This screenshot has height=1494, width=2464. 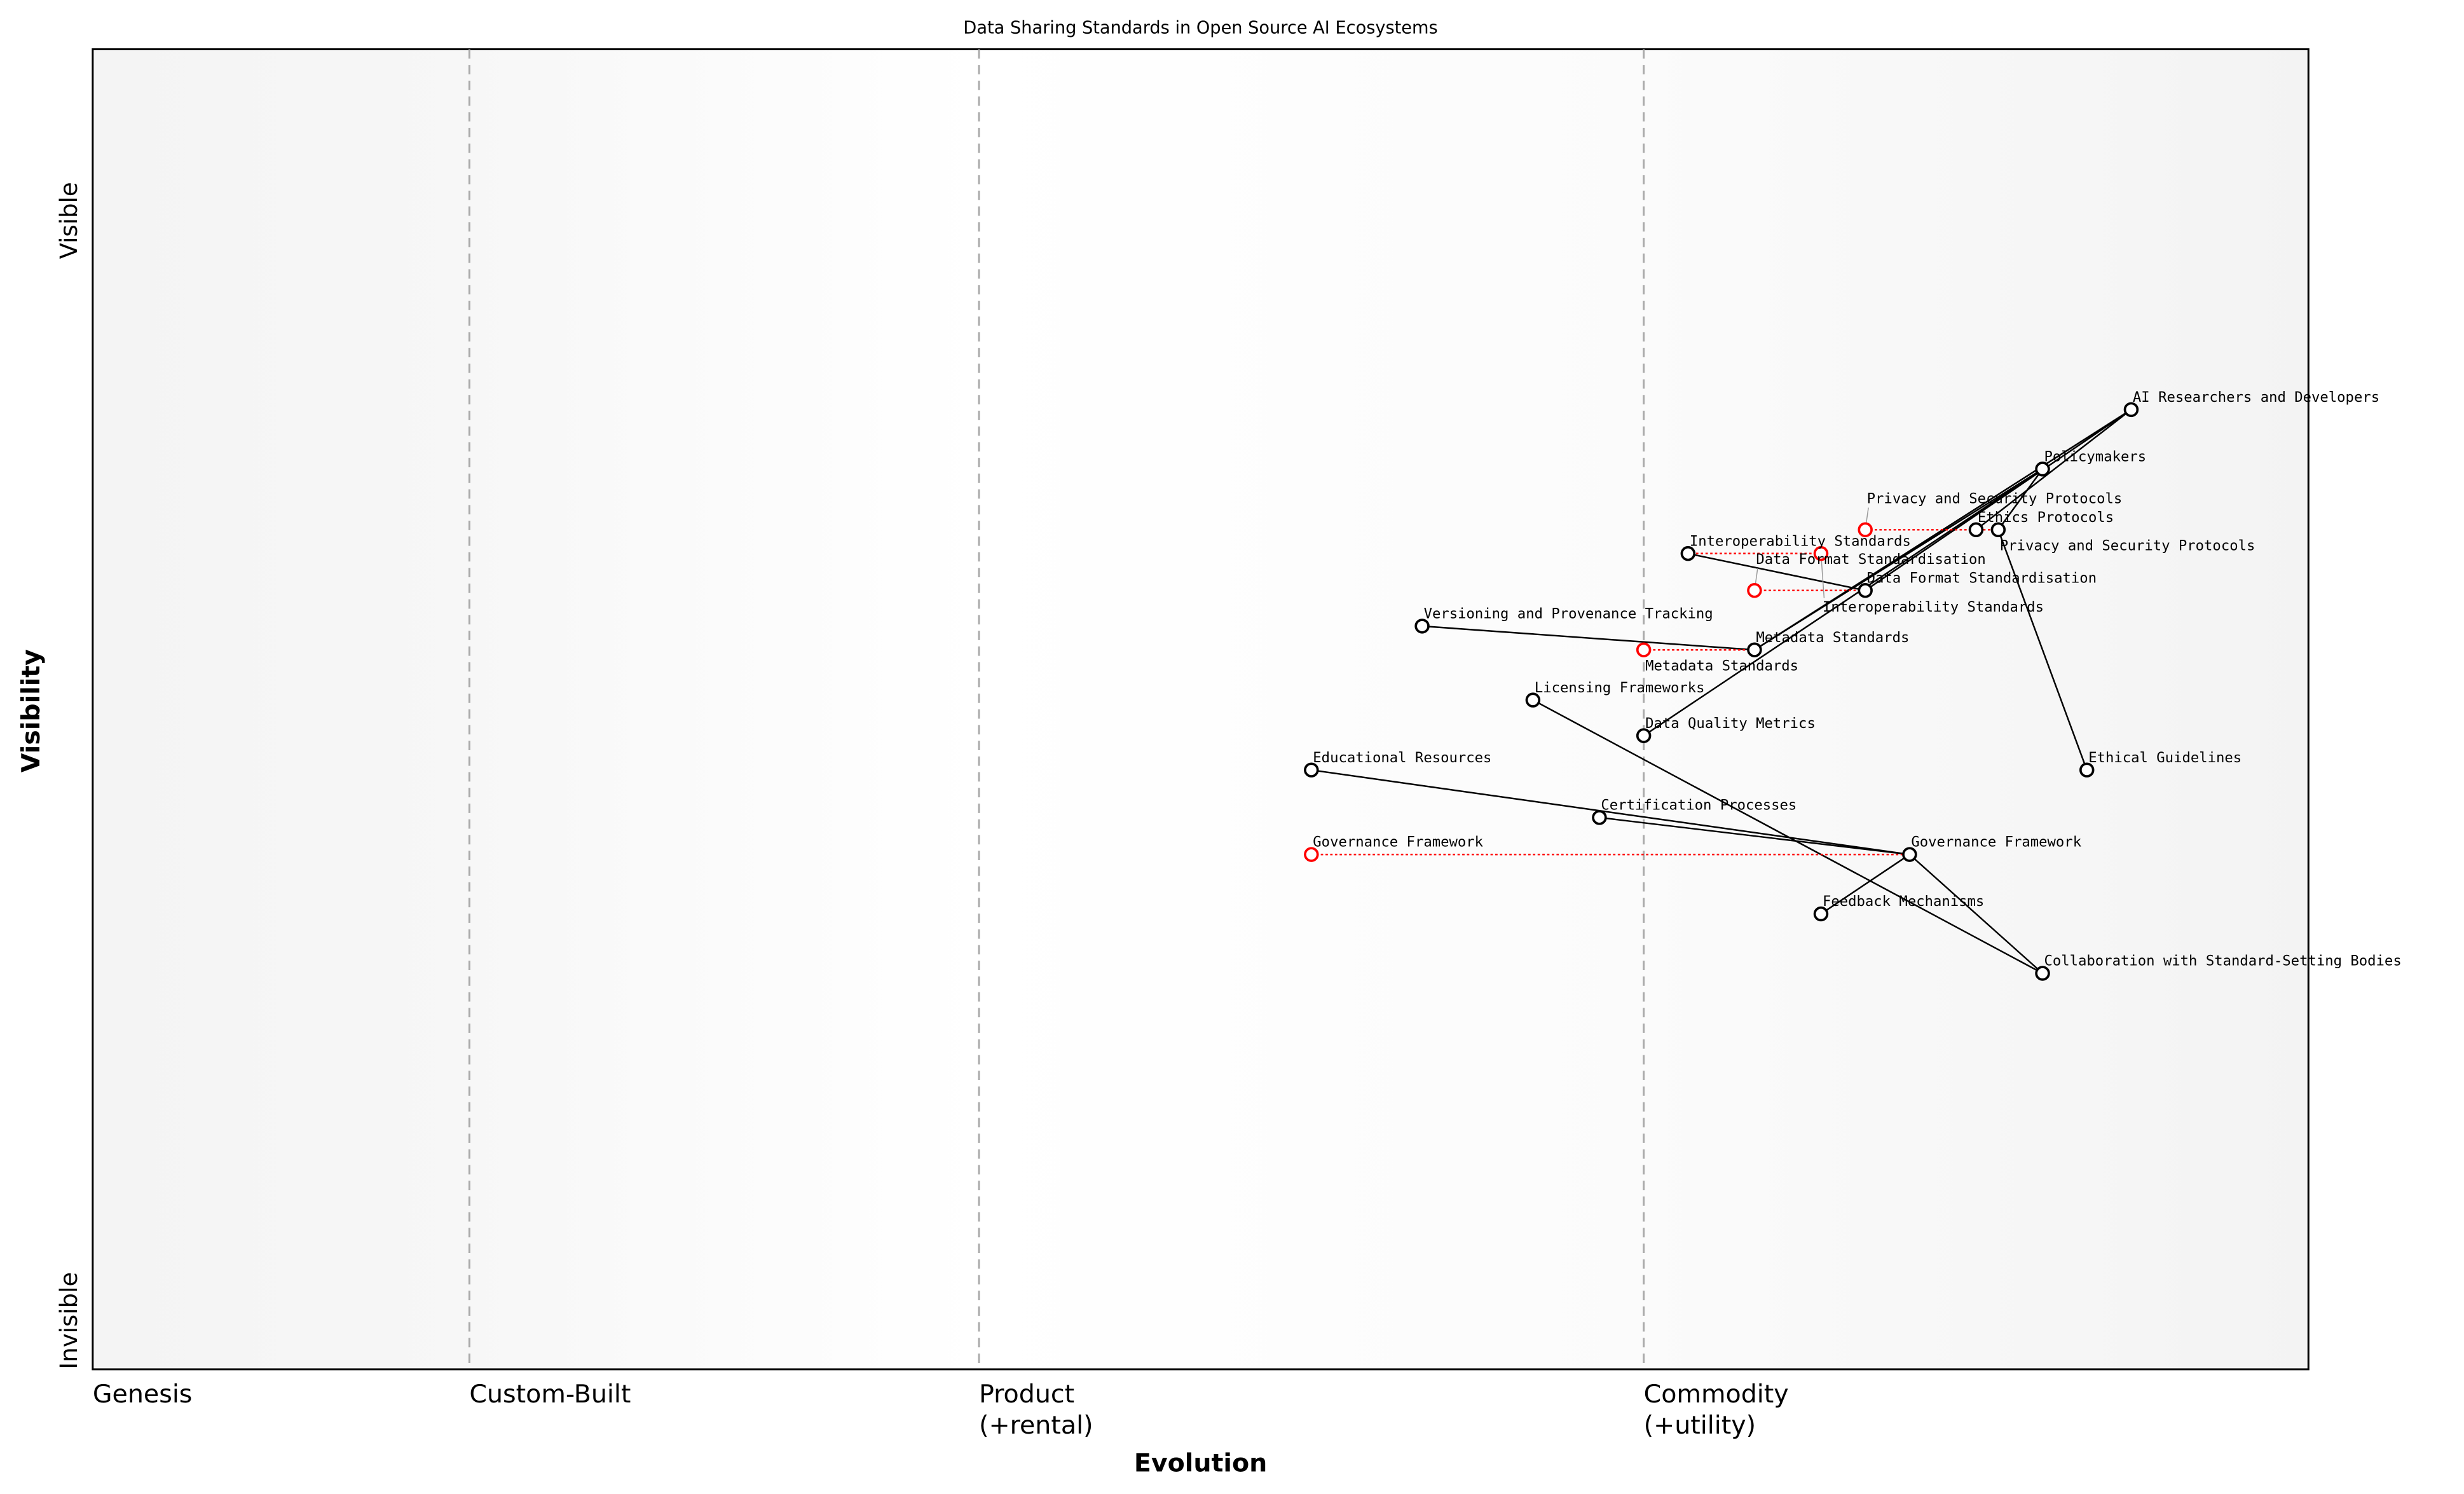 What do you see at coordinates (1903, 901) in the screenshot?
I see `component-label: Feedback Mechanisms` at bounding box center [1903, 901].